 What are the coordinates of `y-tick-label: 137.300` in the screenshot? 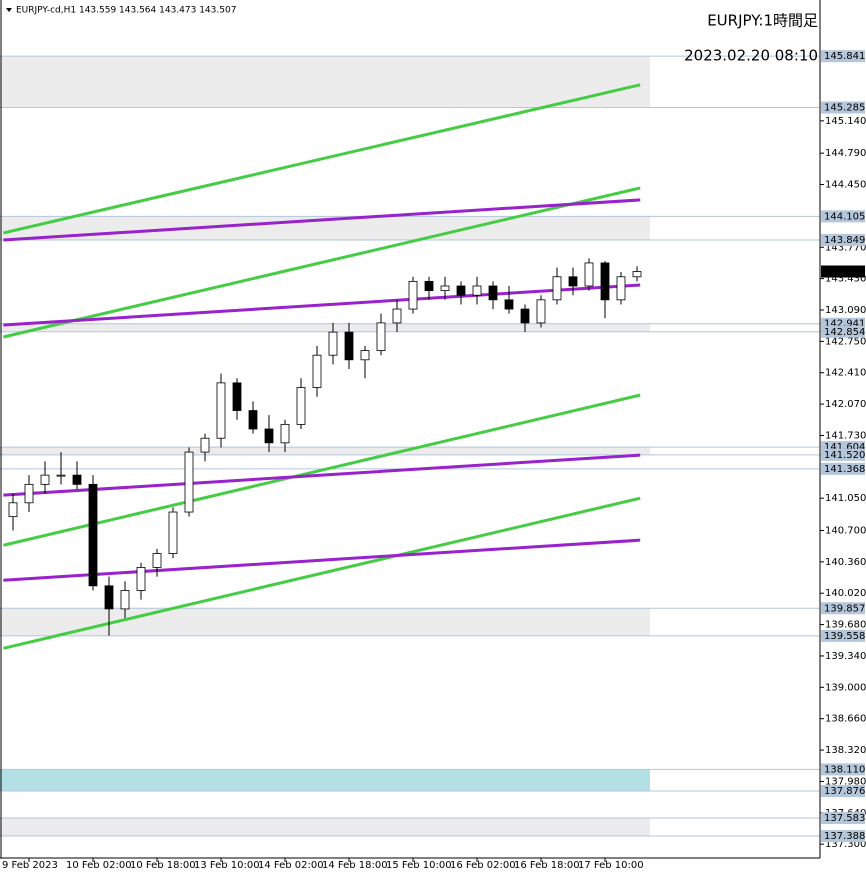 It's located at (845, 844).